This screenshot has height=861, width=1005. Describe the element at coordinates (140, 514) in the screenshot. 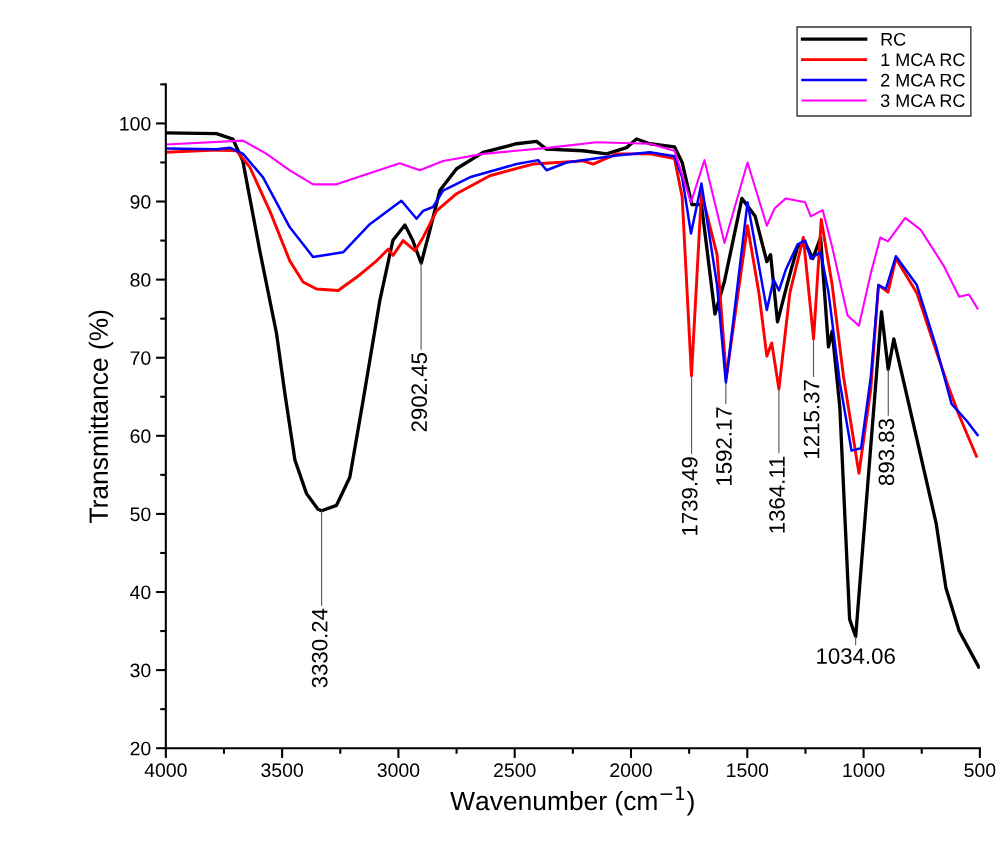

I see `y-tick-label: 50` at that location.